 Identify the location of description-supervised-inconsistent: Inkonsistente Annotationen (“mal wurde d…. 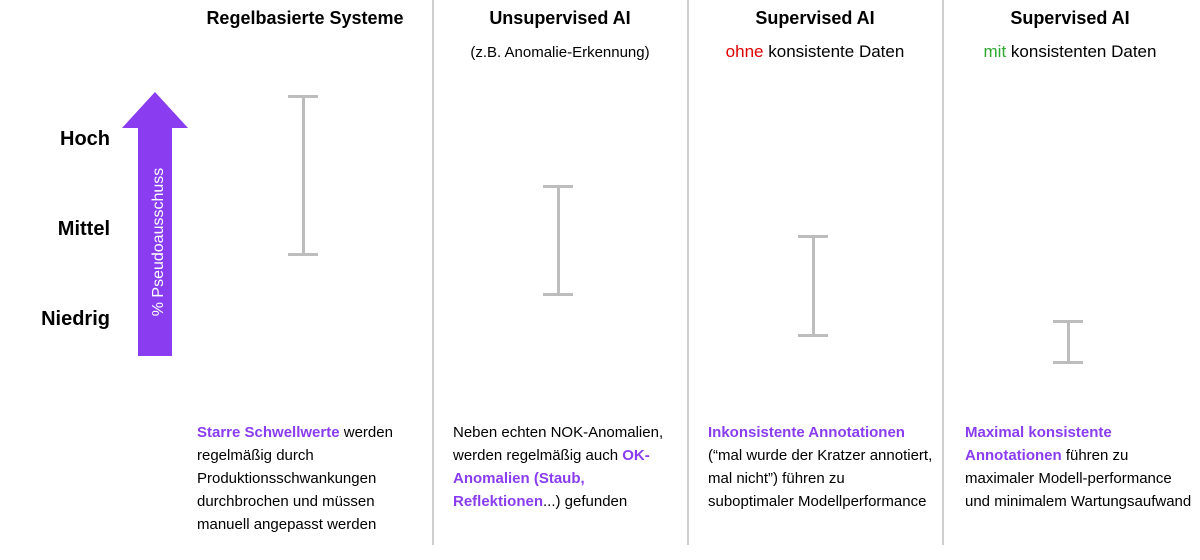
(820, 467).